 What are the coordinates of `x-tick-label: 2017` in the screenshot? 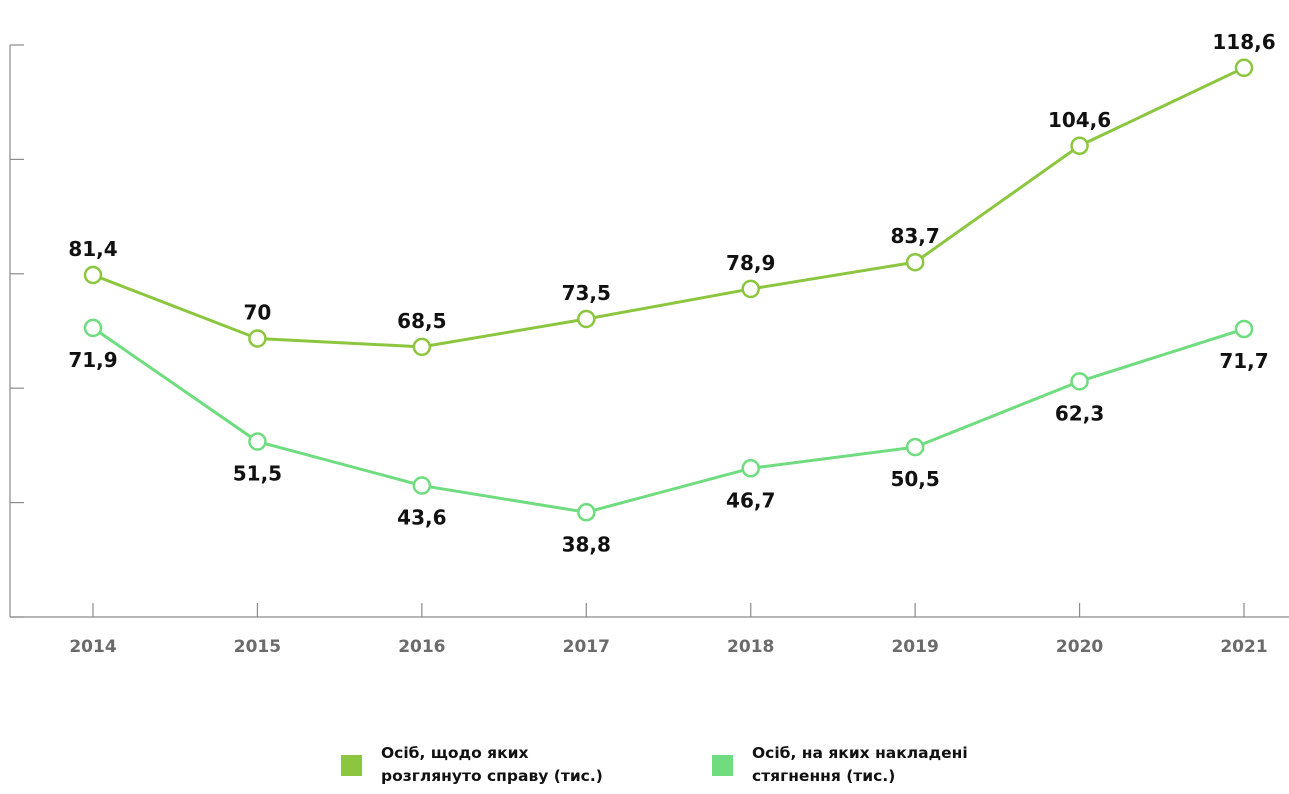 It's located at (586, 647).